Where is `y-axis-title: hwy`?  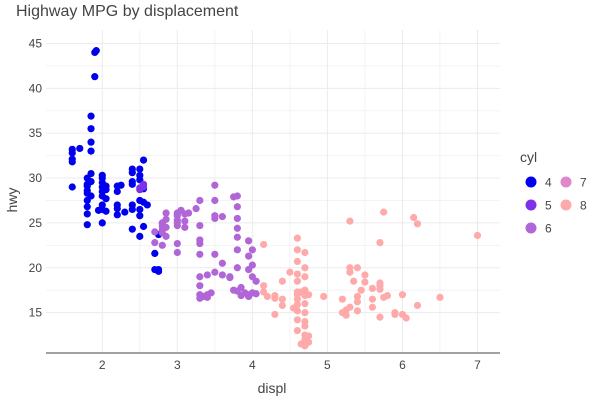
y-axis-title: hwy is located at coordinates (12, 200).